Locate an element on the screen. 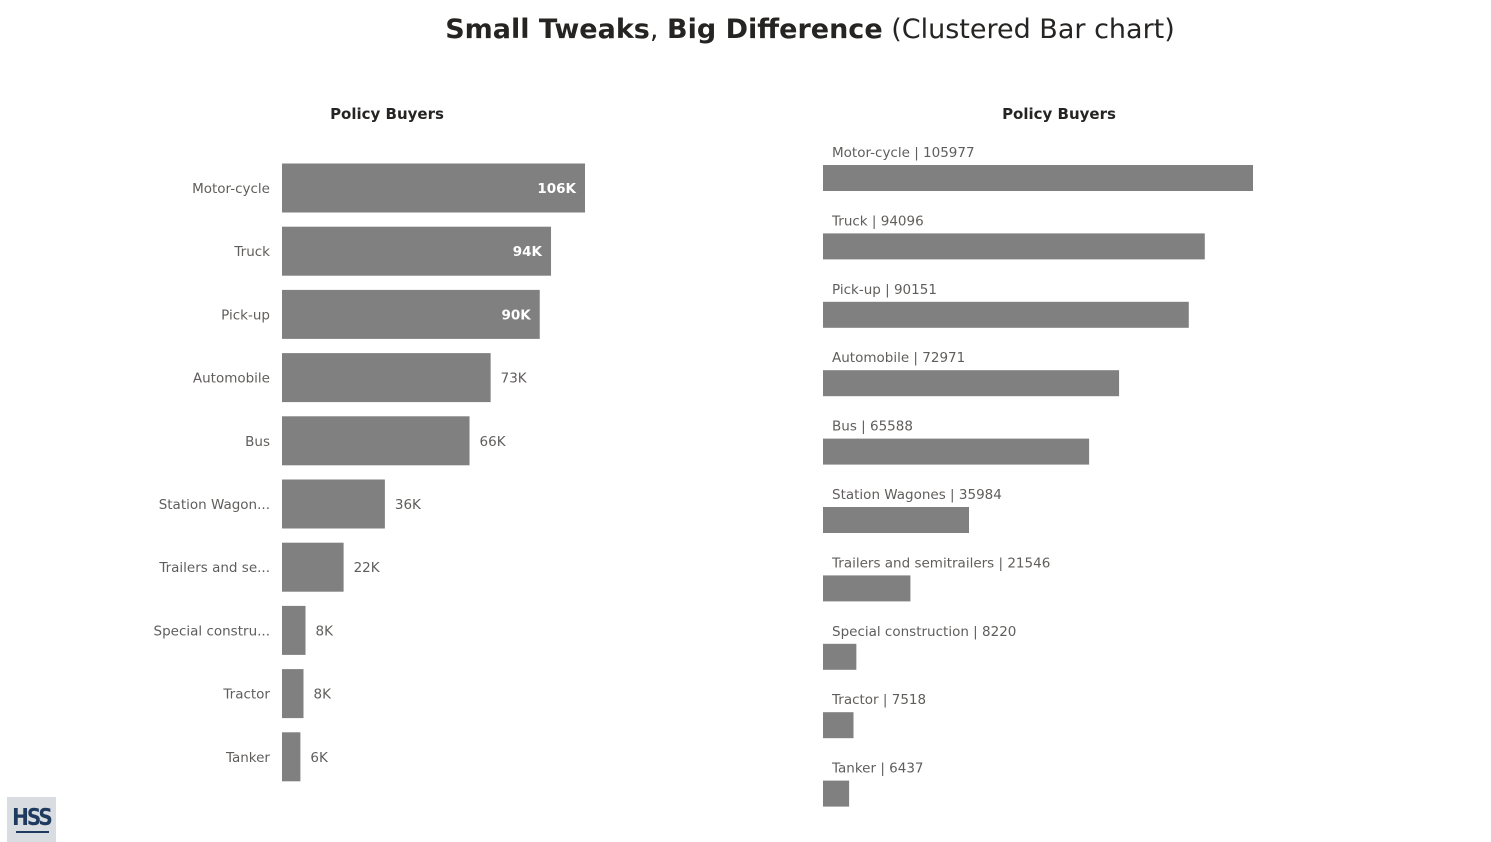 This screenshot has width=1491, height=842. left-chart-title: Policy Buyers is located at coordinates (387, 114).